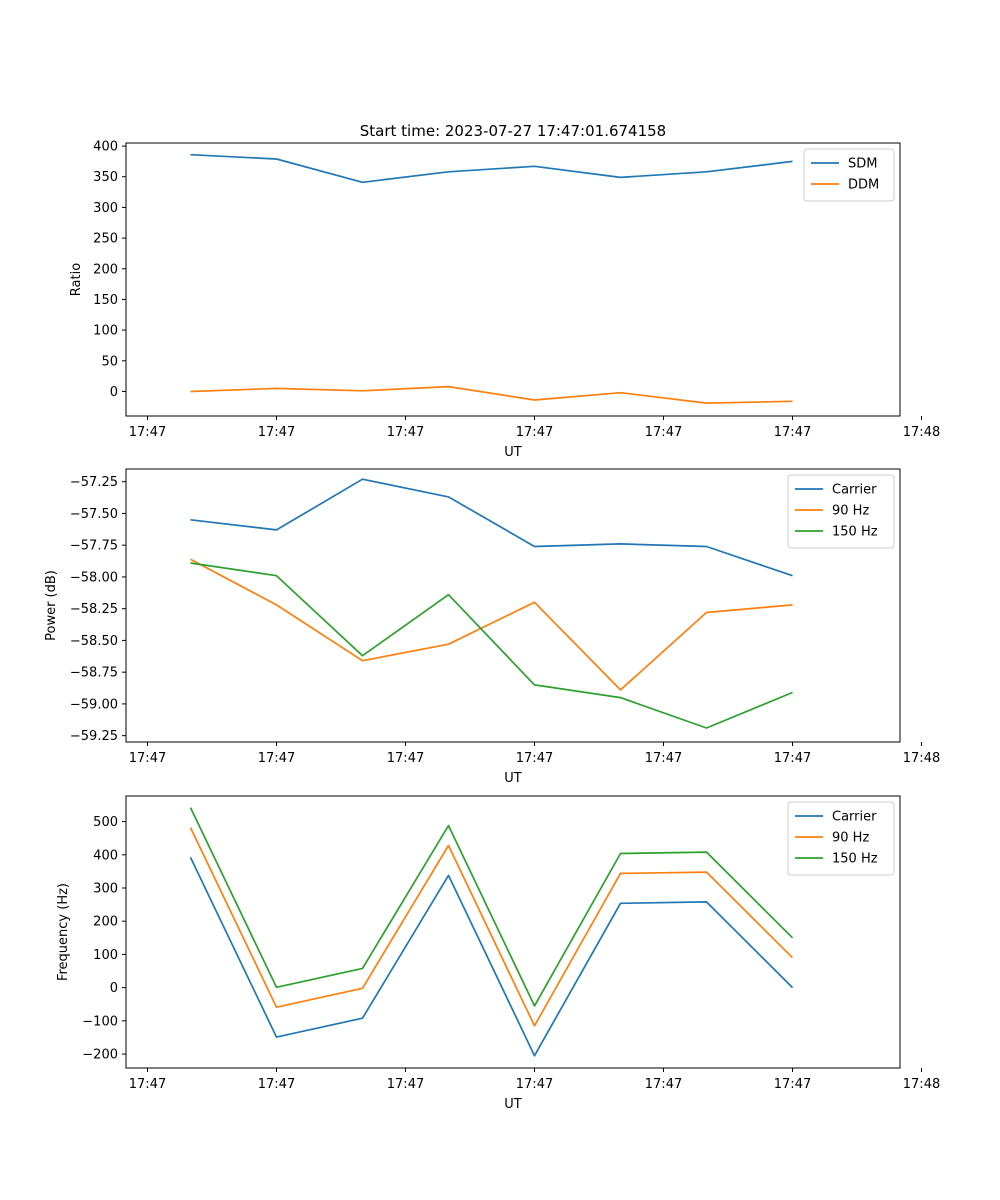 The height and width of the screenshot is (1200, 1000). I want to click on frequency-x-tick-label: 17:48, so click(921, 1084).